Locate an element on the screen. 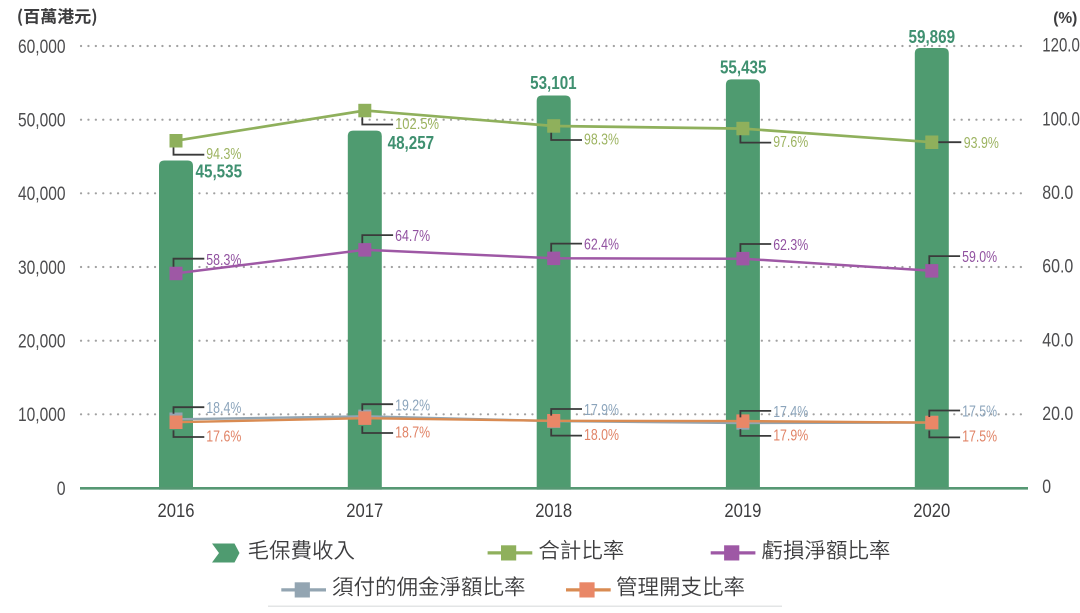 This screenshot has height=613, width=1080. svg-text: 18.7% is located at coordinates (412, 432).